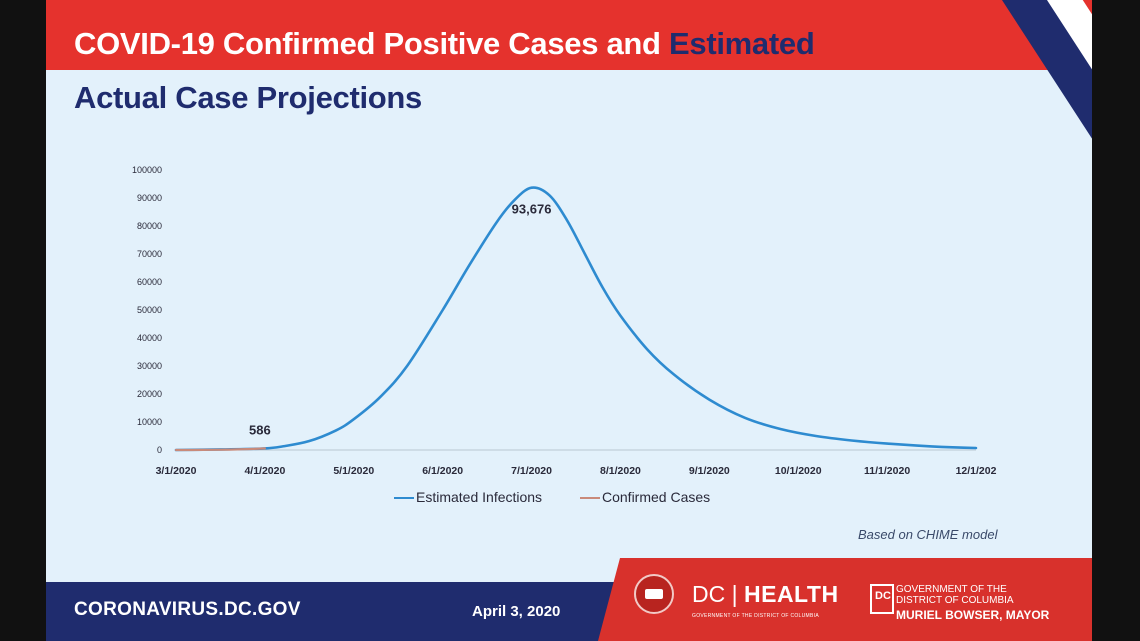  Describe the element at coordinates (951, 589) in the screenshot. I see `gov-line1: GOVERNMENT OF THE` at that location.